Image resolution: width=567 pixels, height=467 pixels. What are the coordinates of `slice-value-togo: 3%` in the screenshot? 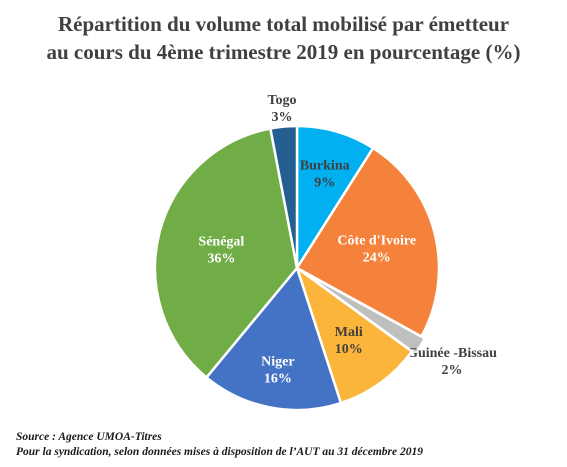 It's located at (282, 117).